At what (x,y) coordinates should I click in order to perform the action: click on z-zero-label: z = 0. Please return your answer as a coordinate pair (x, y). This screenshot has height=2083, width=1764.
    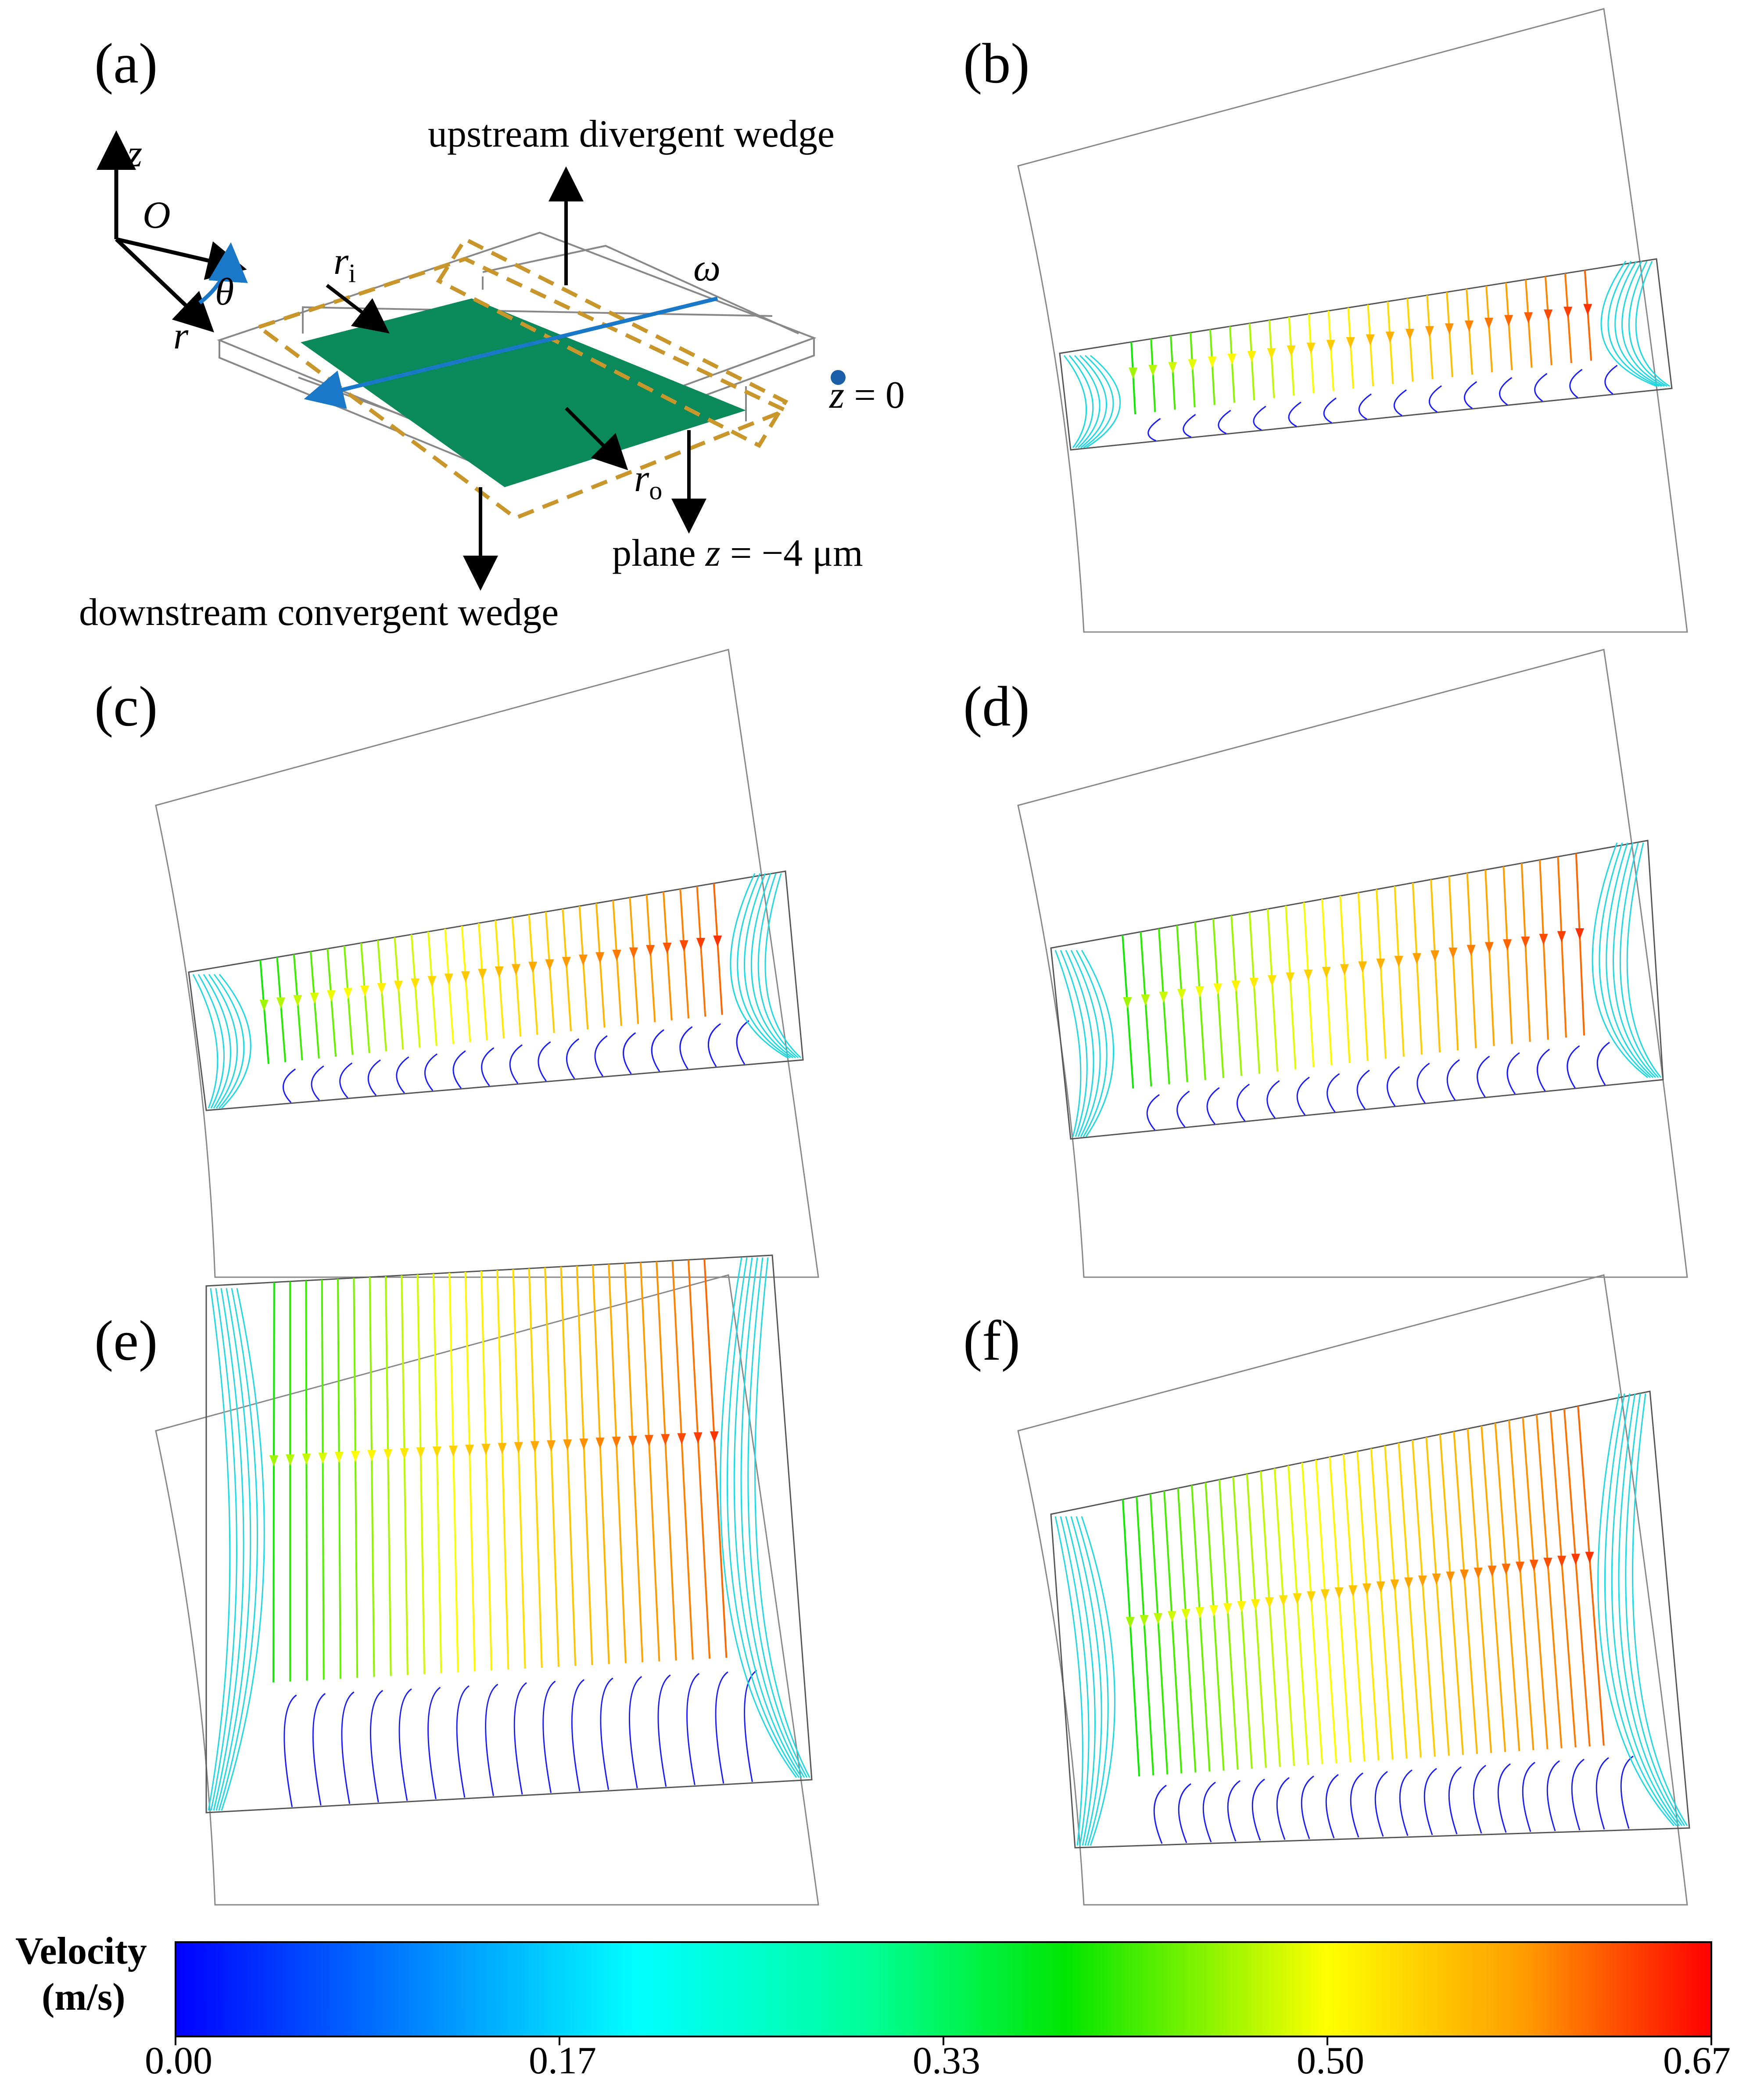
    Looking at the image, I should click on (867, 395).